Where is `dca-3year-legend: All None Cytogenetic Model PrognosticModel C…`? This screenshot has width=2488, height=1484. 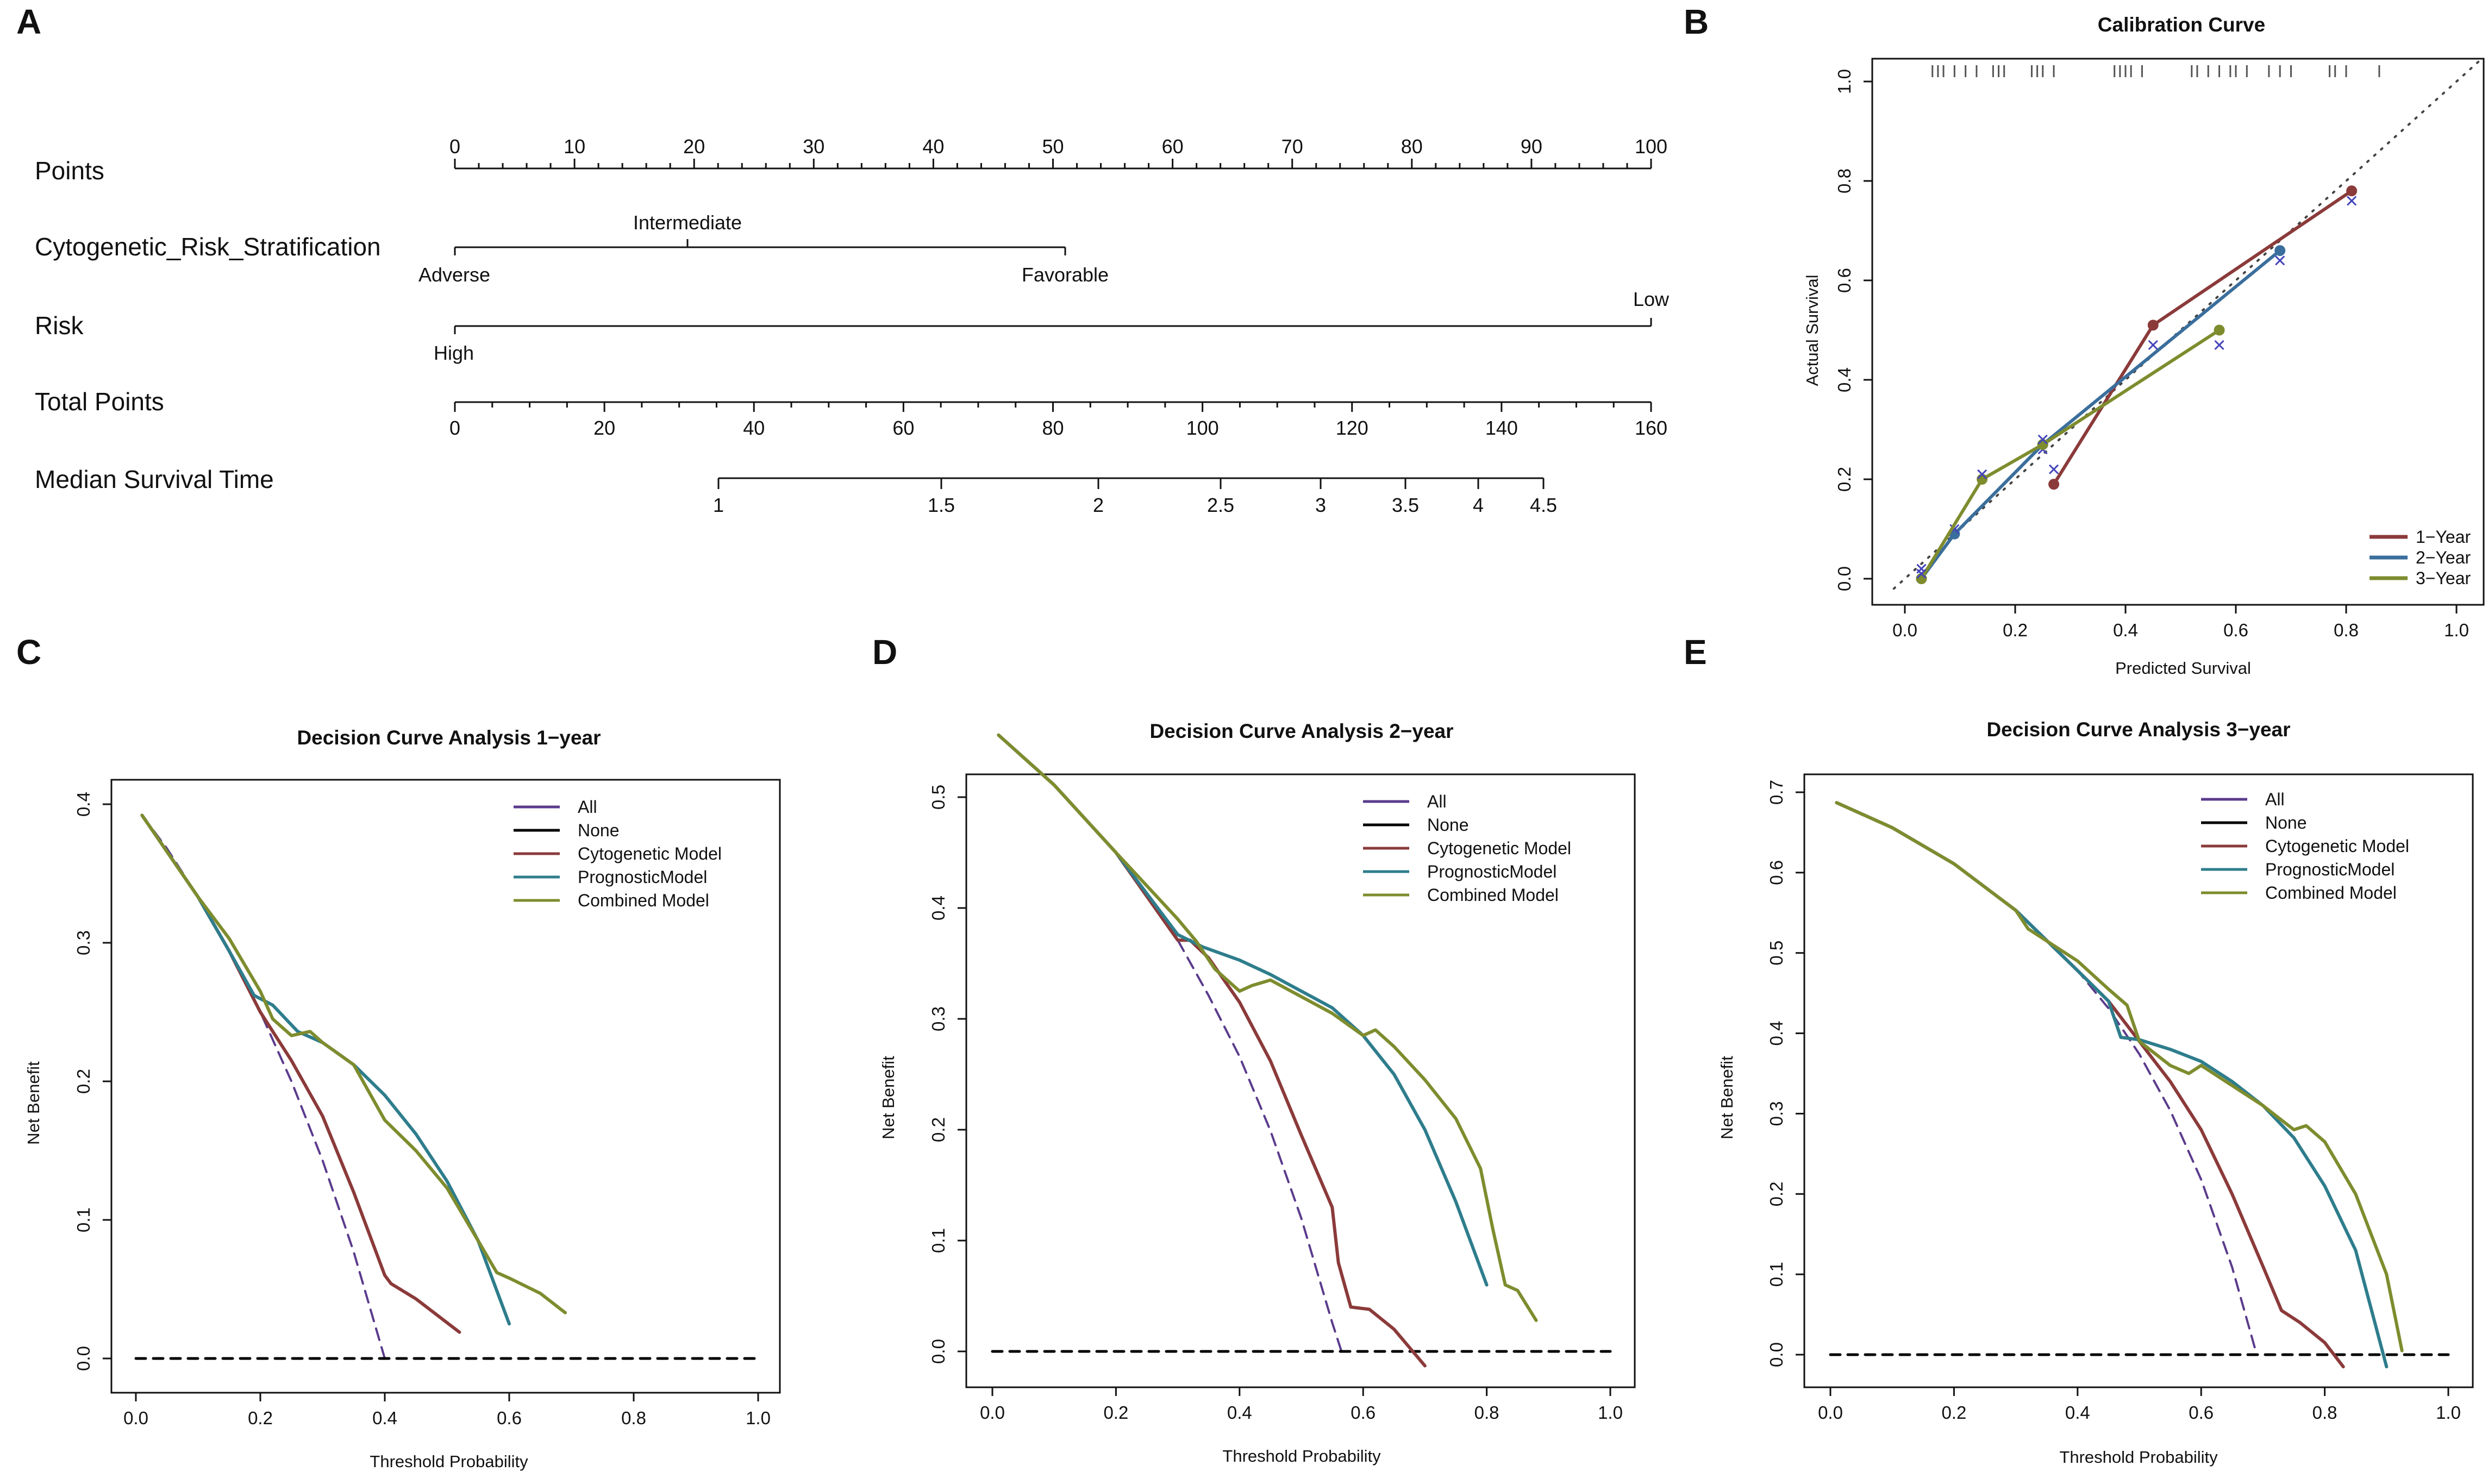 dca-3year-legend: All None Cytogenetic Model PrognosticModel C… is located at coordinates (2305, 846).